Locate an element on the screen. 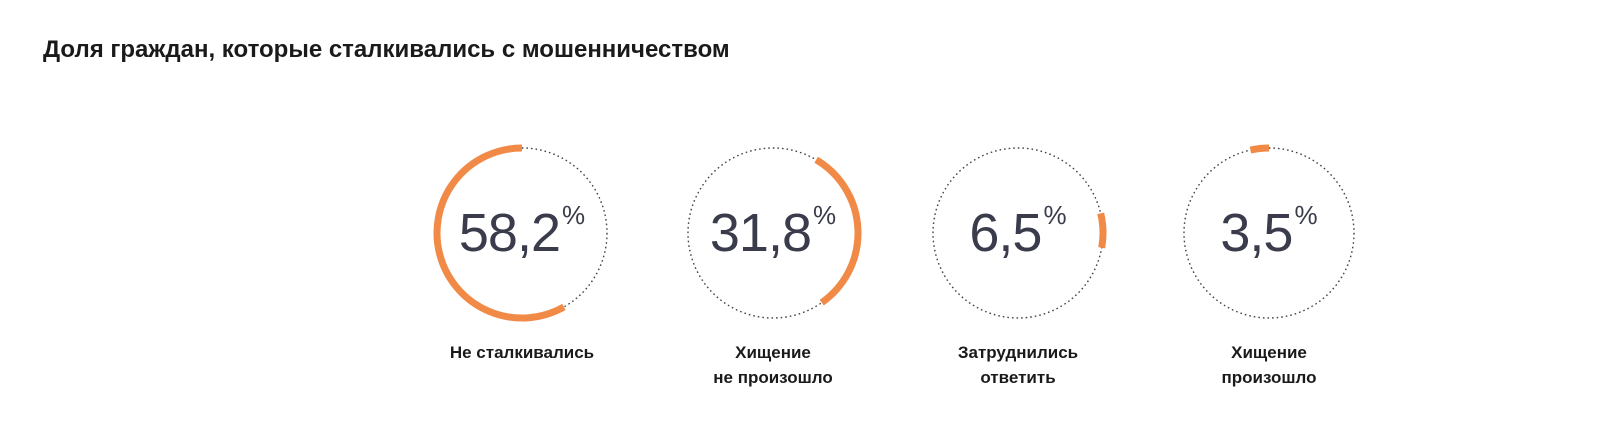 The image size is (1600, 436). donut-theft-occurred: 3,5% Хищение произошло is located at coordinates (1269, 267).